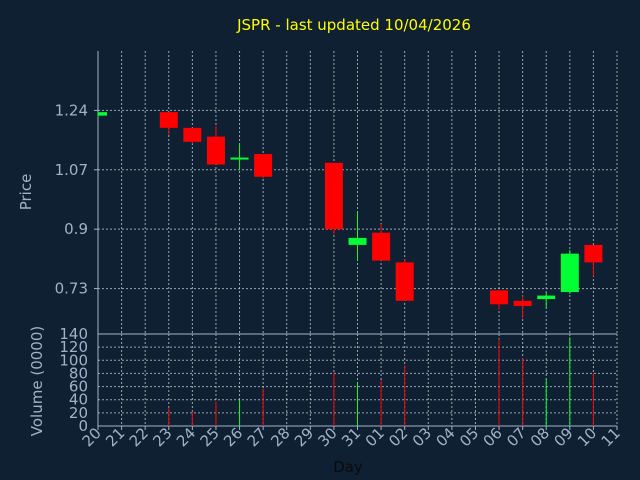  I want to click on price-tick-labels: 1.24 1.07 0.9 0.73, so click(76, 199).